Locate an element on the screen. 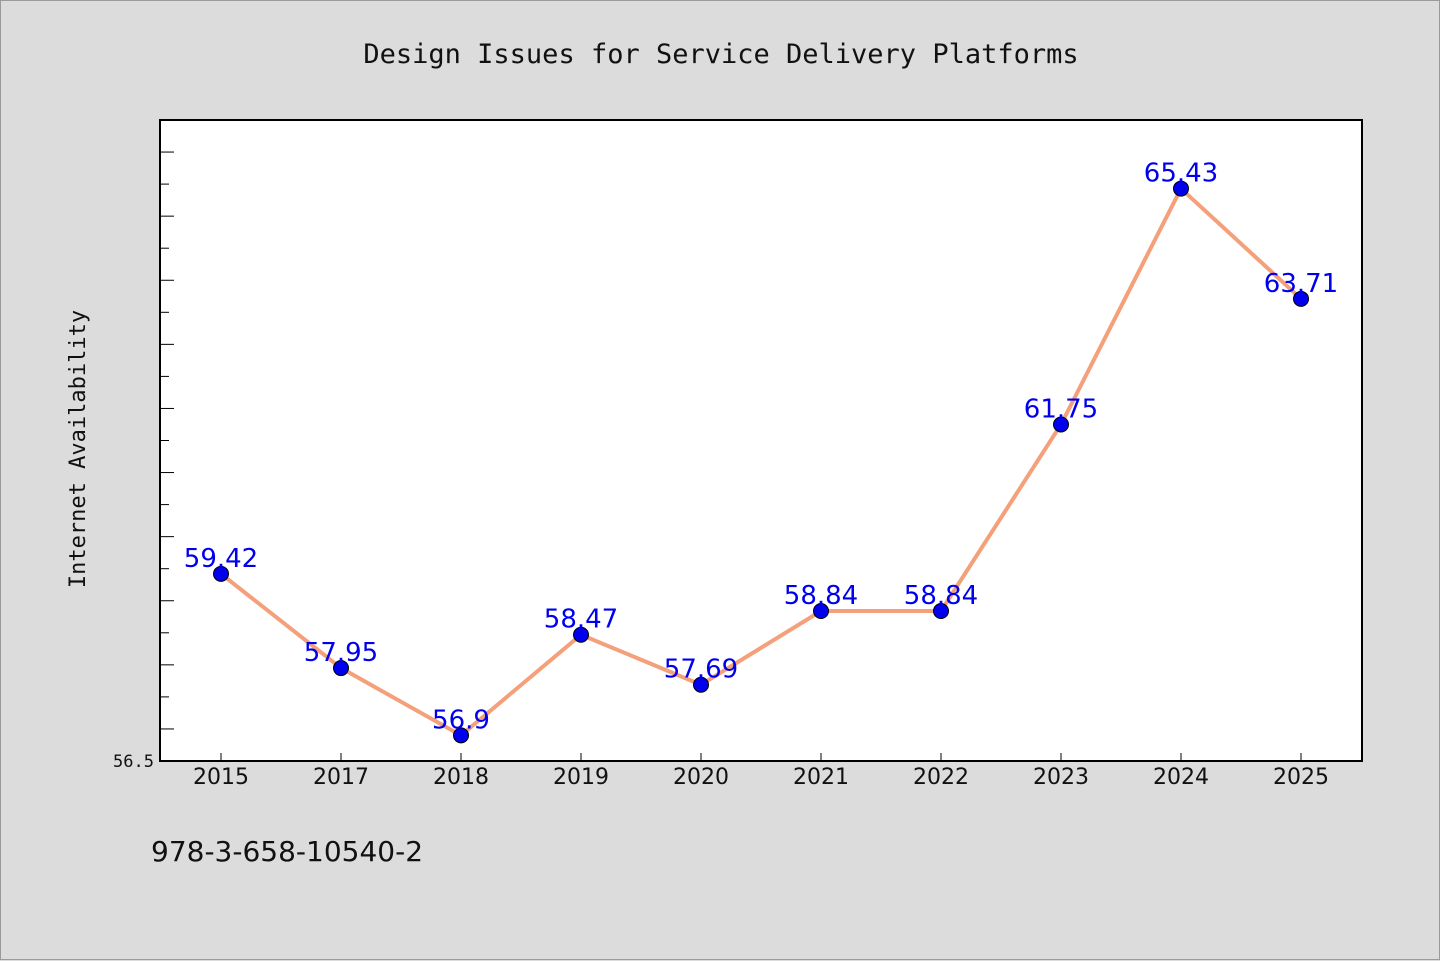 The width and height of the screenshot is (1440, 961). y-axis-label: Internet Availability is located at coordinates (78, 449).